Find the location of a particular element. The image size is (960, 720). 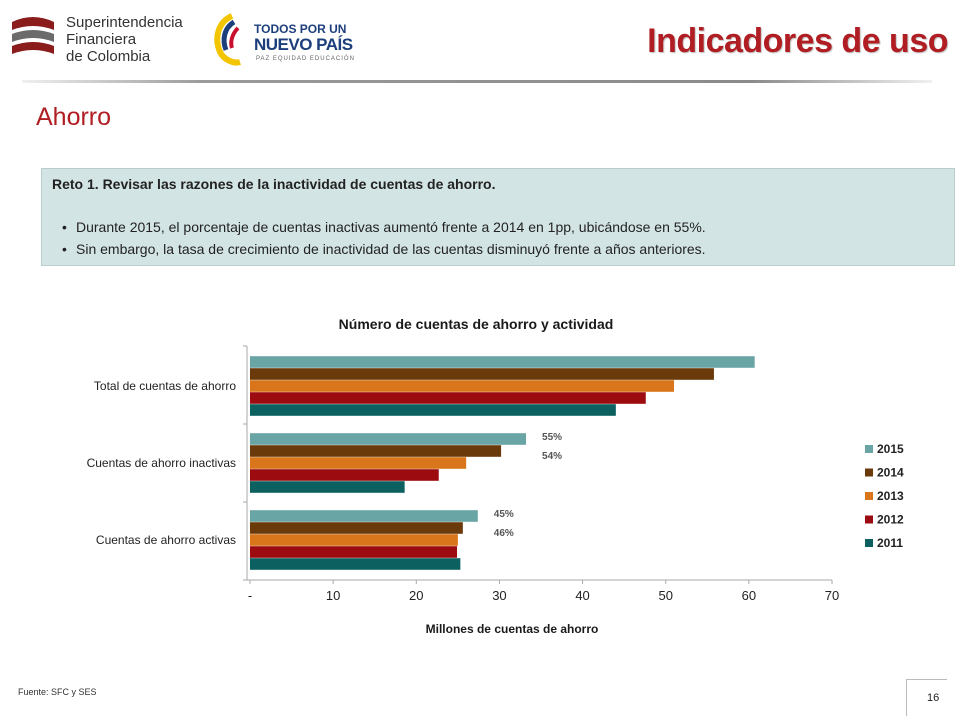

section-title: Ahorro is located at coordinates (74, 117).